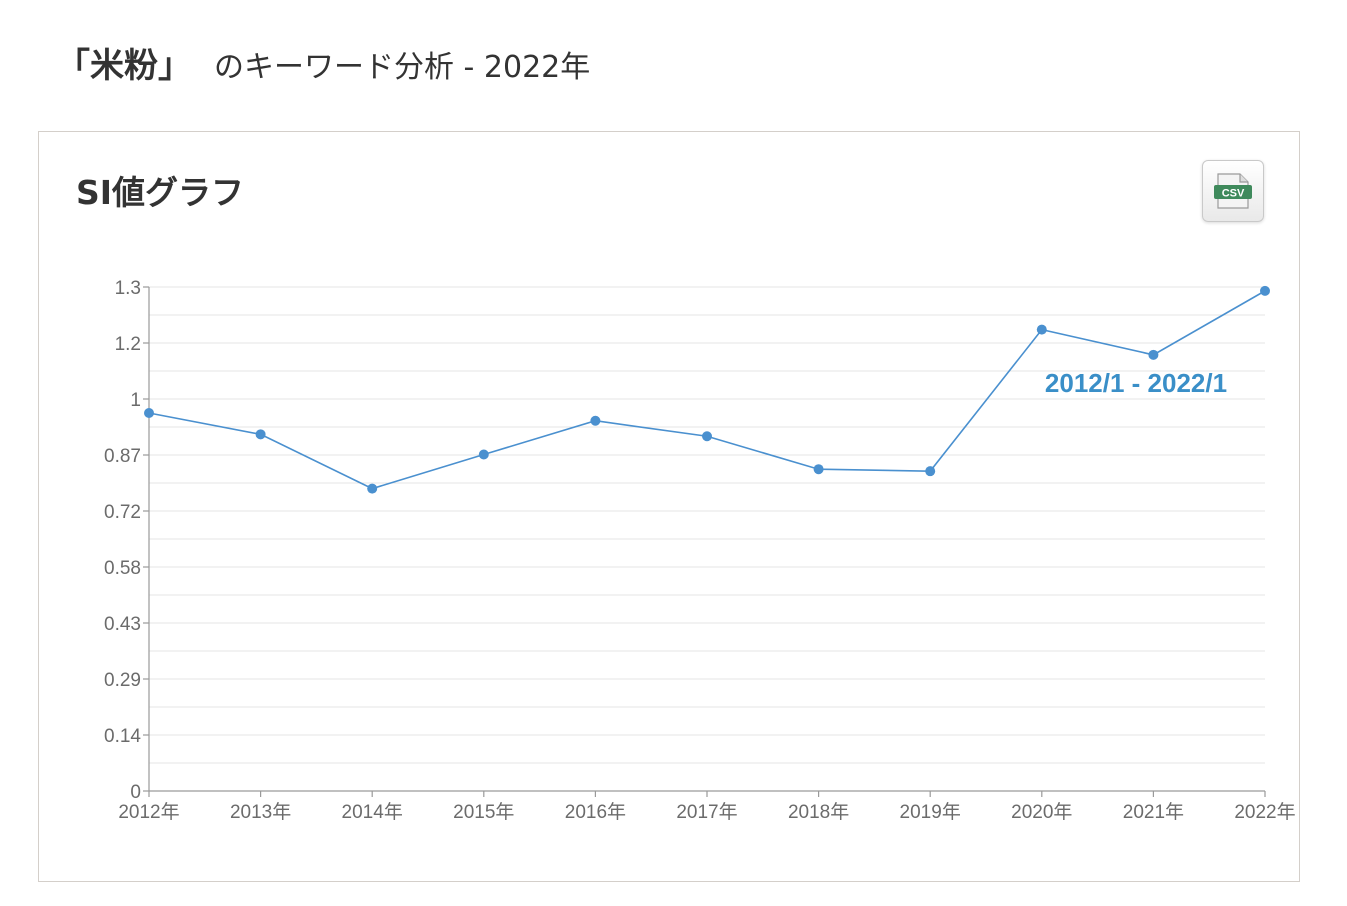 The image size is (1347, 906). Describe the element at coordinates (1153, 812) in the screenshot. I see `x-tick-label: 2021年` at that location.